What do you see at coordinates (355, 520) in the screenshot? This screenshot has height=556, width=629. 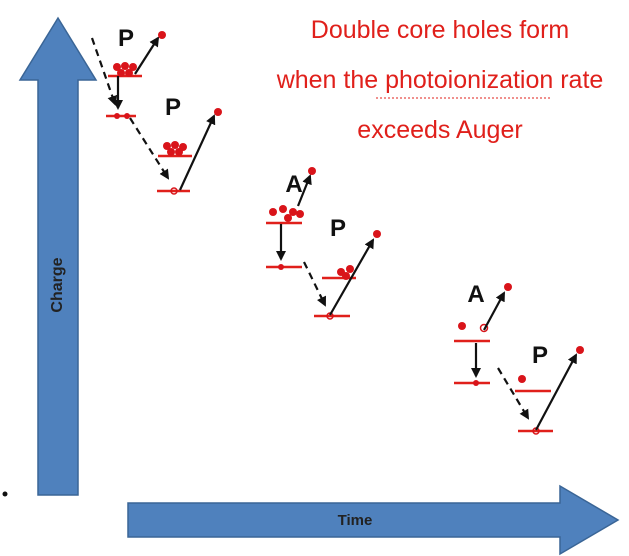 I see `x-axis-label: Time` at bounding box center [355, 520].